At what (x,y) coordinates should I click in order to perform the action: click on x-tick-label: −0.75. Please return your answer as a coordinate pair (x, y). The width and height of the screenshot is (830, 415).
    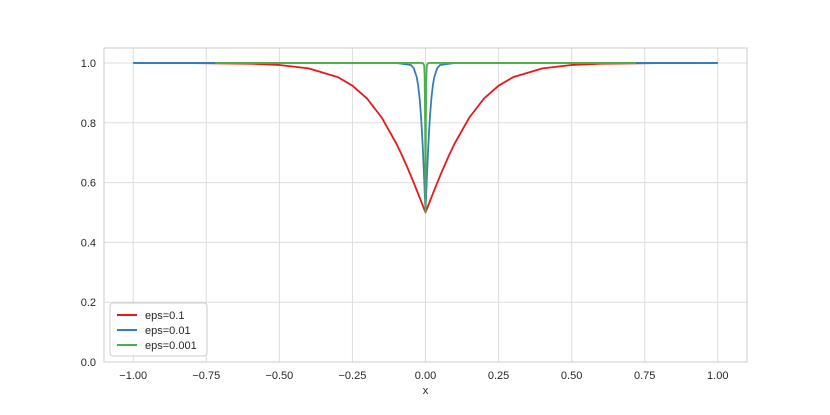
    Looking at the image, I should click on (206, 376).